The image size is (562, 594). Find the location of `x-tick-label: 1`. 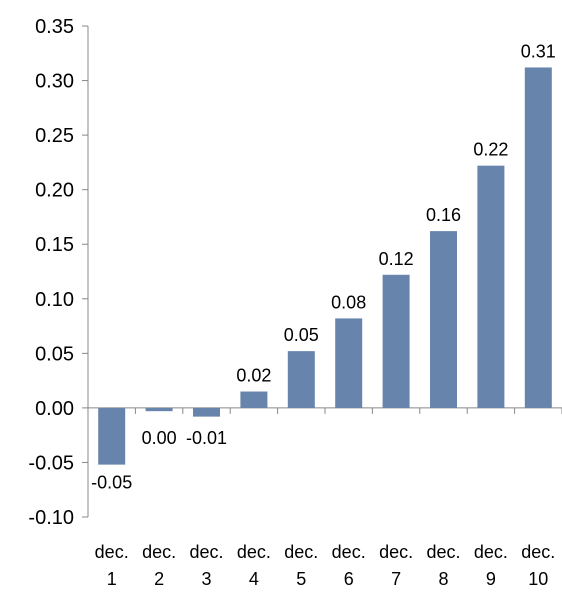

x-tick-label: 1 is located at coordinates (112, 579).